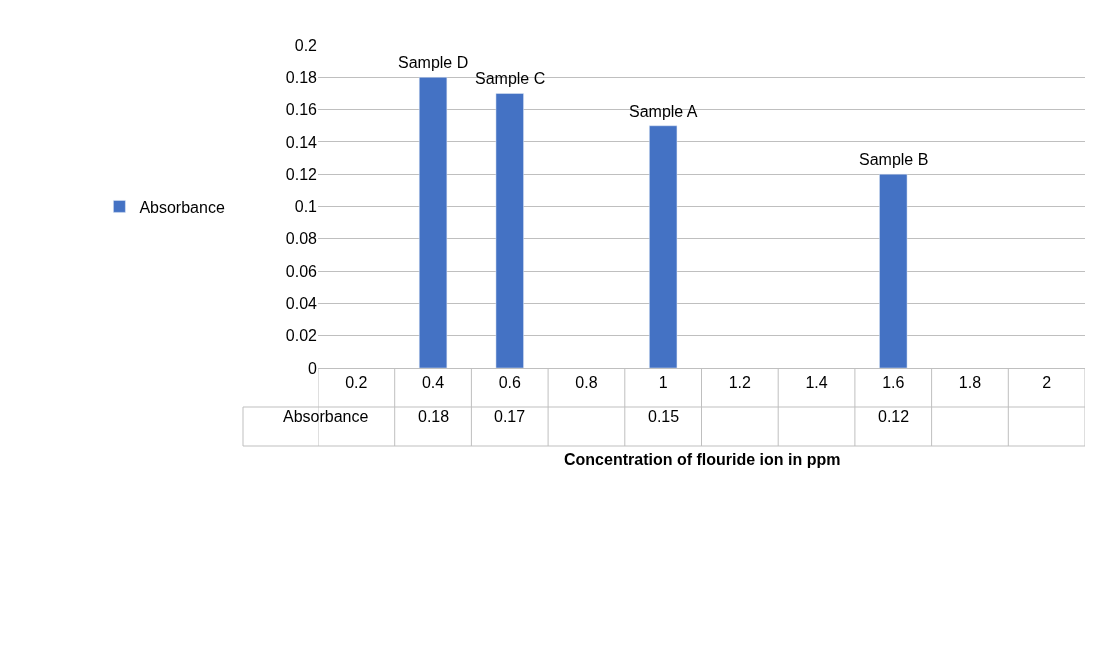  Describe the element at coordinates (586, 383) in the screenshot. I see `x-tick-label: 0.8` at that location.